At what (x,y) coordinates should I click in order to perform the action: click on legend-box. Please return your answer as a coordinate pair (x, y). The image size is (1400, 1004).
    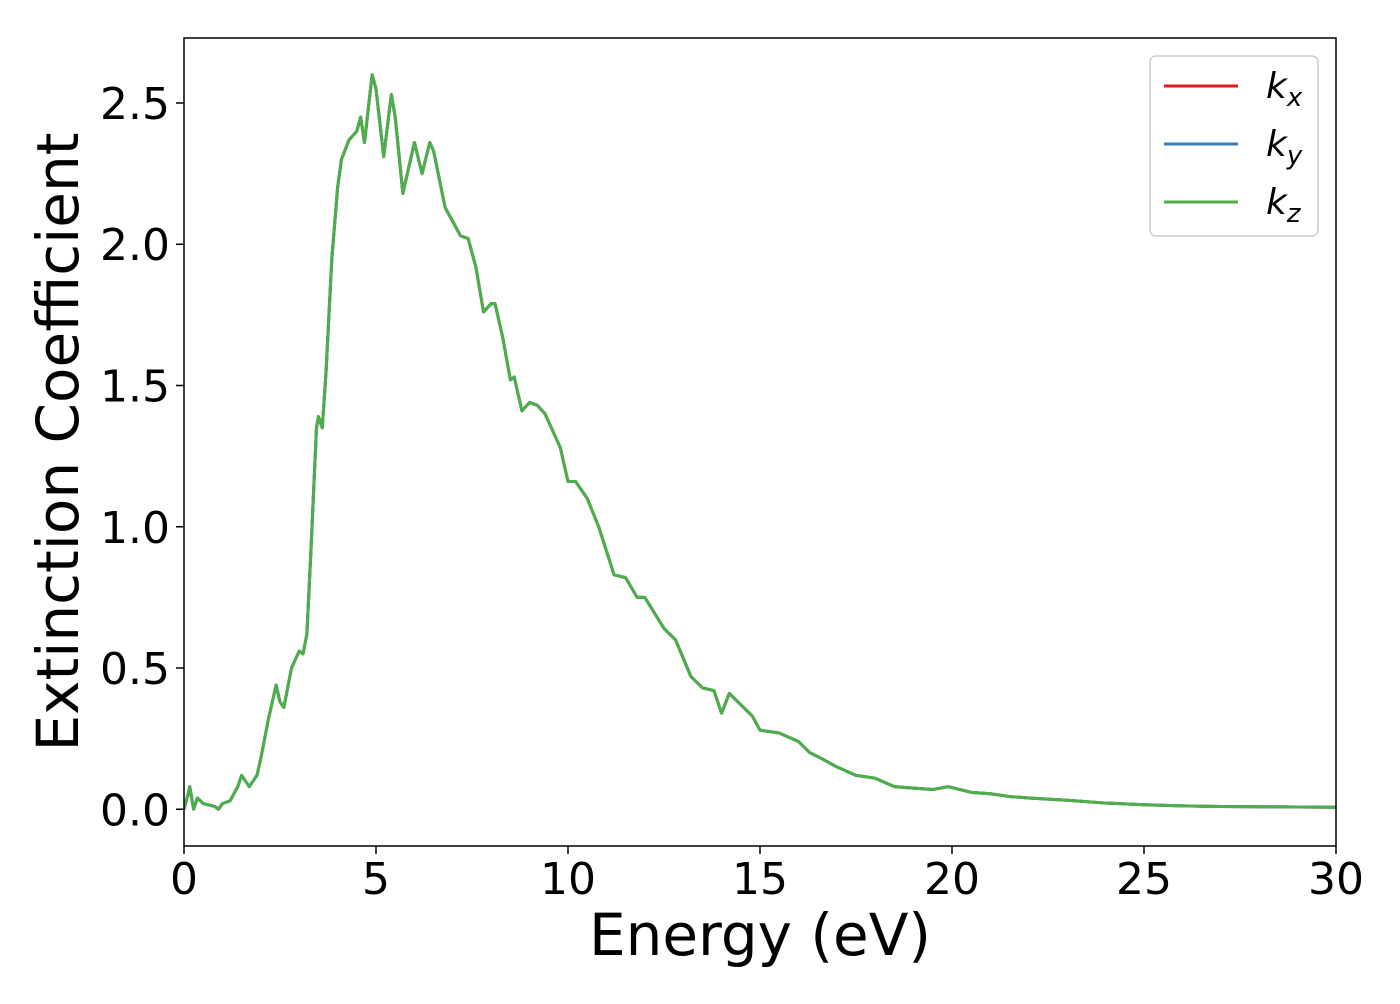
    Looking at the image, I should click on (1234, 146).